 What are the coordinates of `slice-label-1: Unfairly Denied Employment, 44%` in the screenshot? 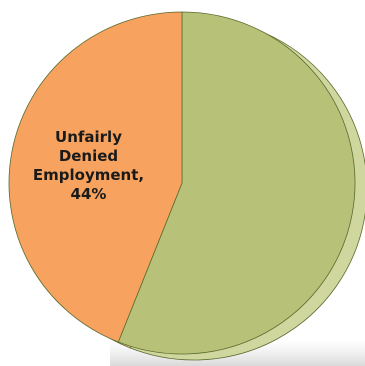 It's located at (88, 165).